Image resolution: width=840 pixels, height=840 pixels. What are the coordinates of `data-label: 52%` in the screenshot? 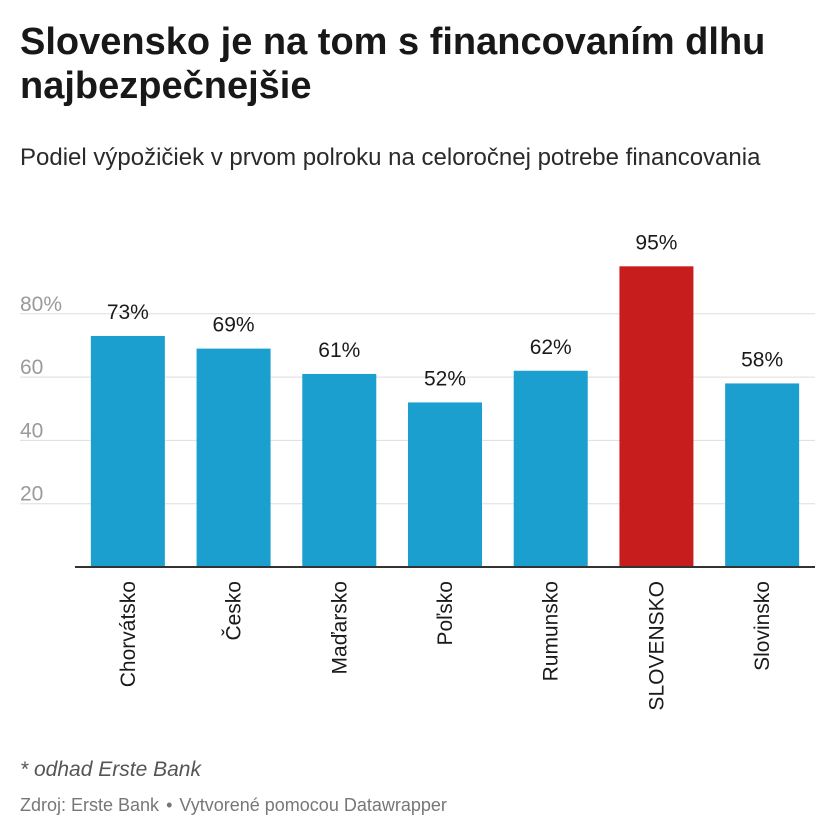 It's located at (445, 378).